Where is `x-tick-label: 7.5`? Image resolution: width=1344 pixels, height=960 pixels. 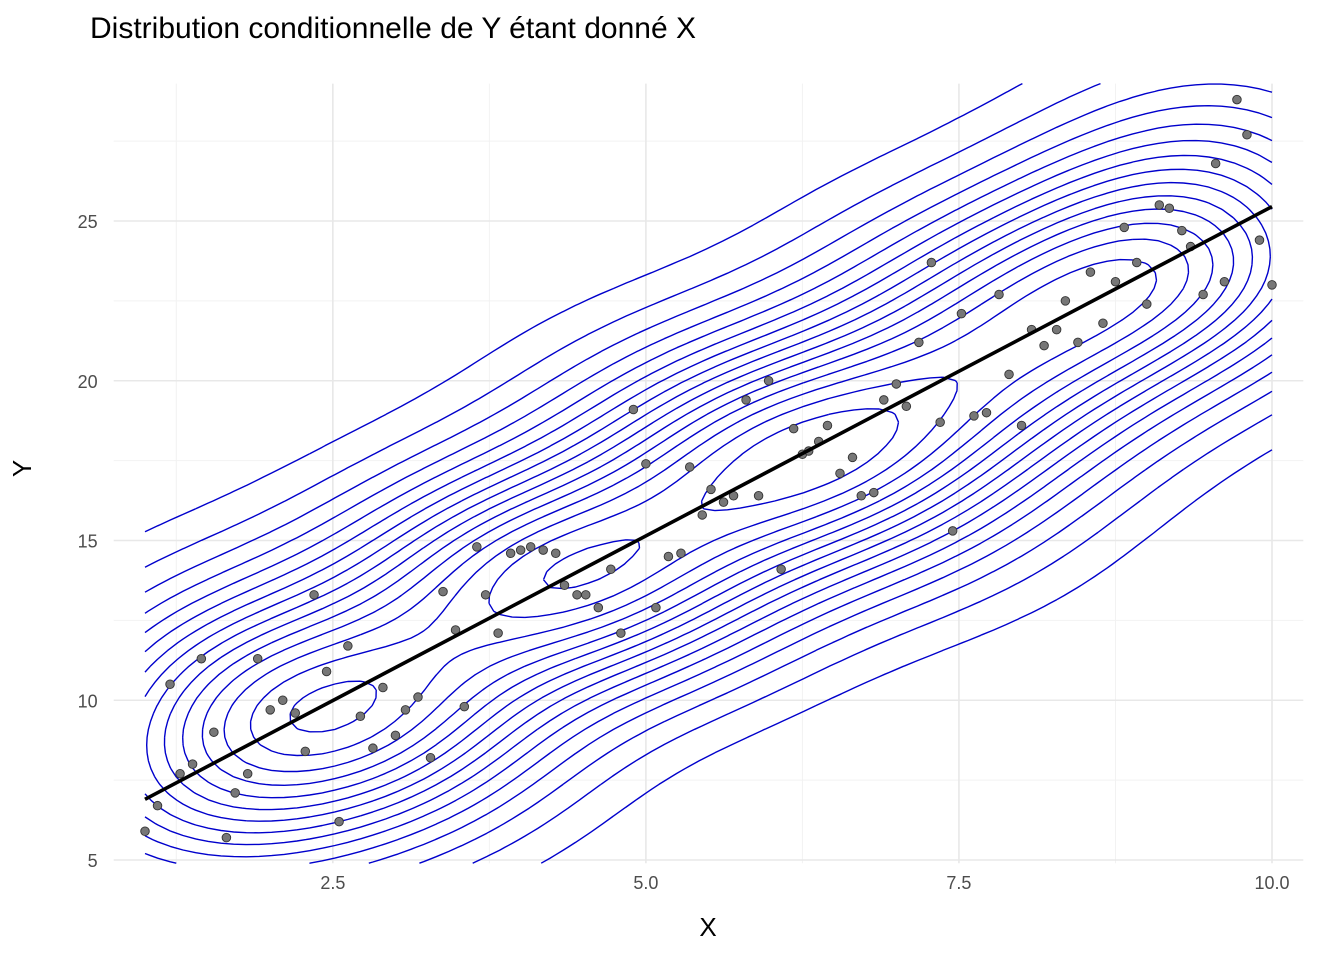 x-tick-label: 7.5 is located at coordinates (958, 883).